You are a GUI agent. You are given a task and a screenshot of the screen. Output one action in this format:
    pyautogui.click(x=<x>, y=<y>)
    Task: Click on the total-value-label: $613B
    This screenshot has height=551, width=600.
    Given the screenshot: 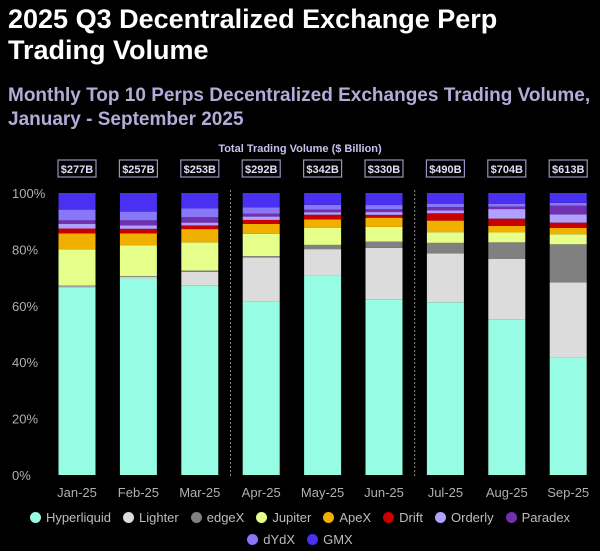 What is the action you would take?
    pyautogui.click(x=568, y=170)
    